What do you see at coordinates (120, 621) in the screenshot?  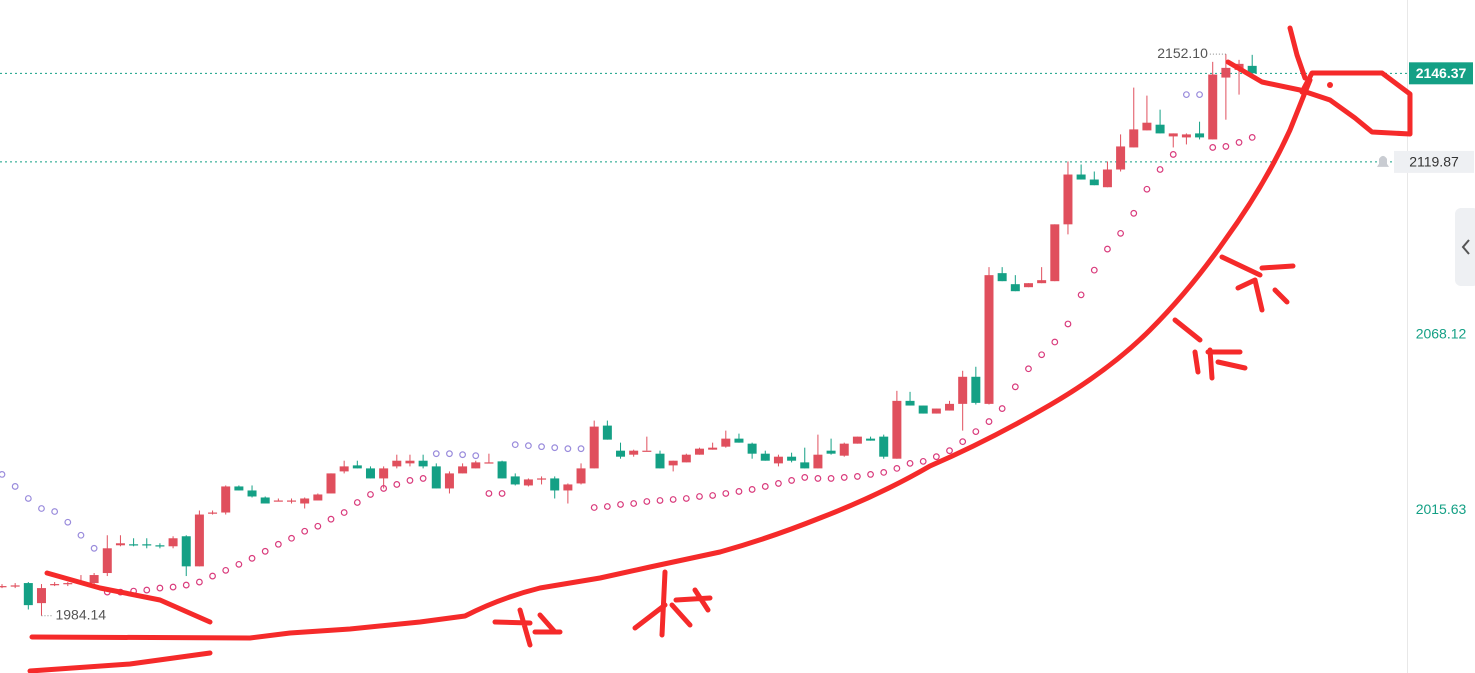 I see `annotation-left` at bounding box center [120, 621].